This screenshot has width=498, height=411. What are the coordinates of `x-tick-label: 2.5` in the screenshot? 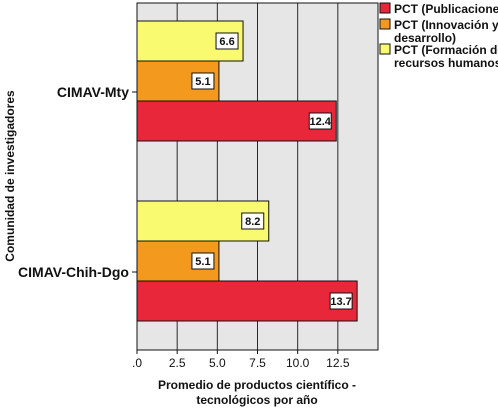 It's located at (177, 363).